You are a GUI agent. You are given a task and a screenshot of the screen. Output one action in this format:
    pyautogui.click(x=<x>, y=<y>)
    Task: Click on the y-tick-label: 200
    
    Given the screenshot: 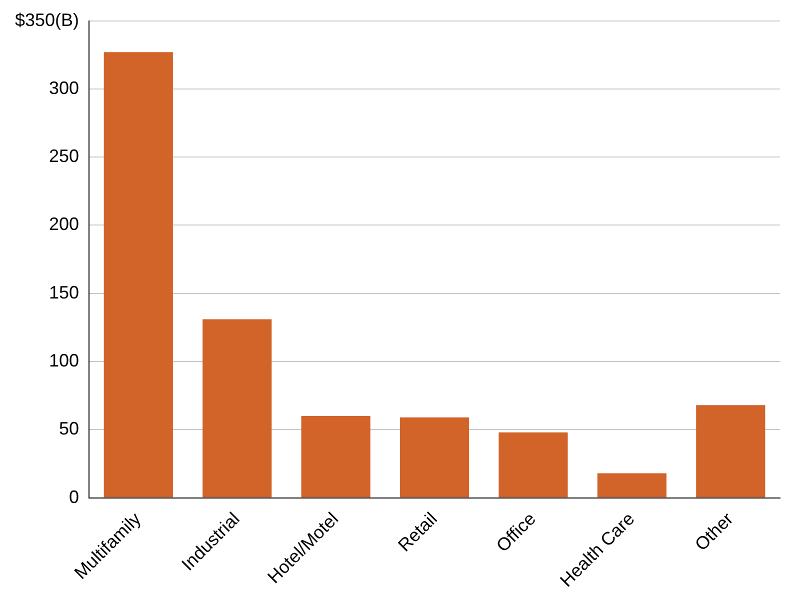 What is the action you would take?
    pyautogui.click(x=64, y=224)
    